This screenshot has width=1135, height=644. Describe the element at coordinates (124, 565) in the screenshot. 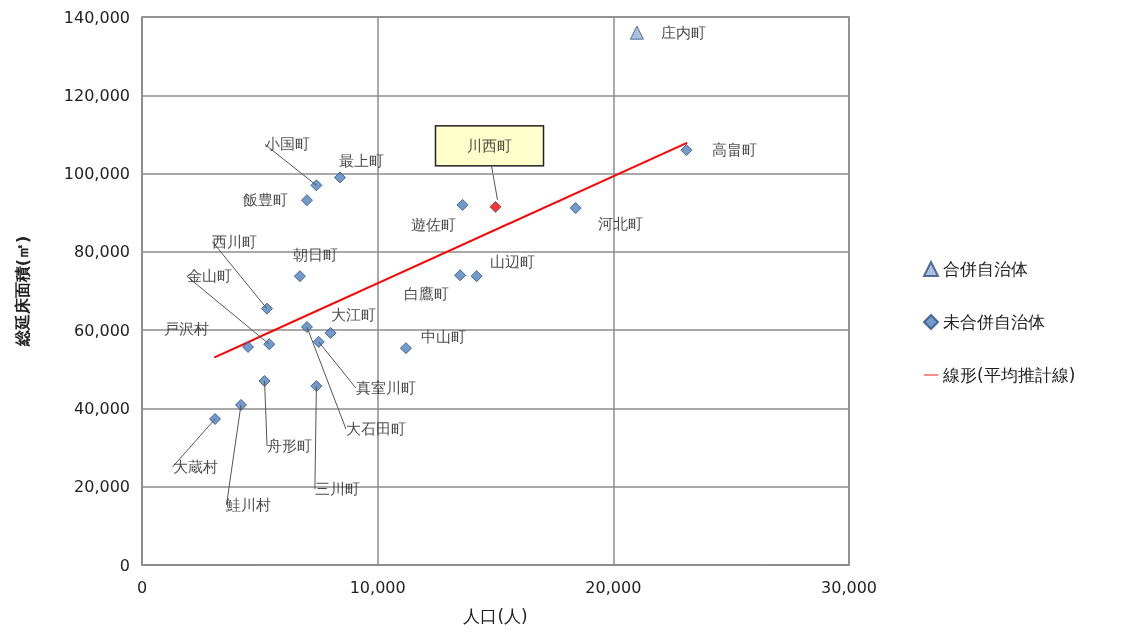

I see `y-tick-label: 0` at that location.